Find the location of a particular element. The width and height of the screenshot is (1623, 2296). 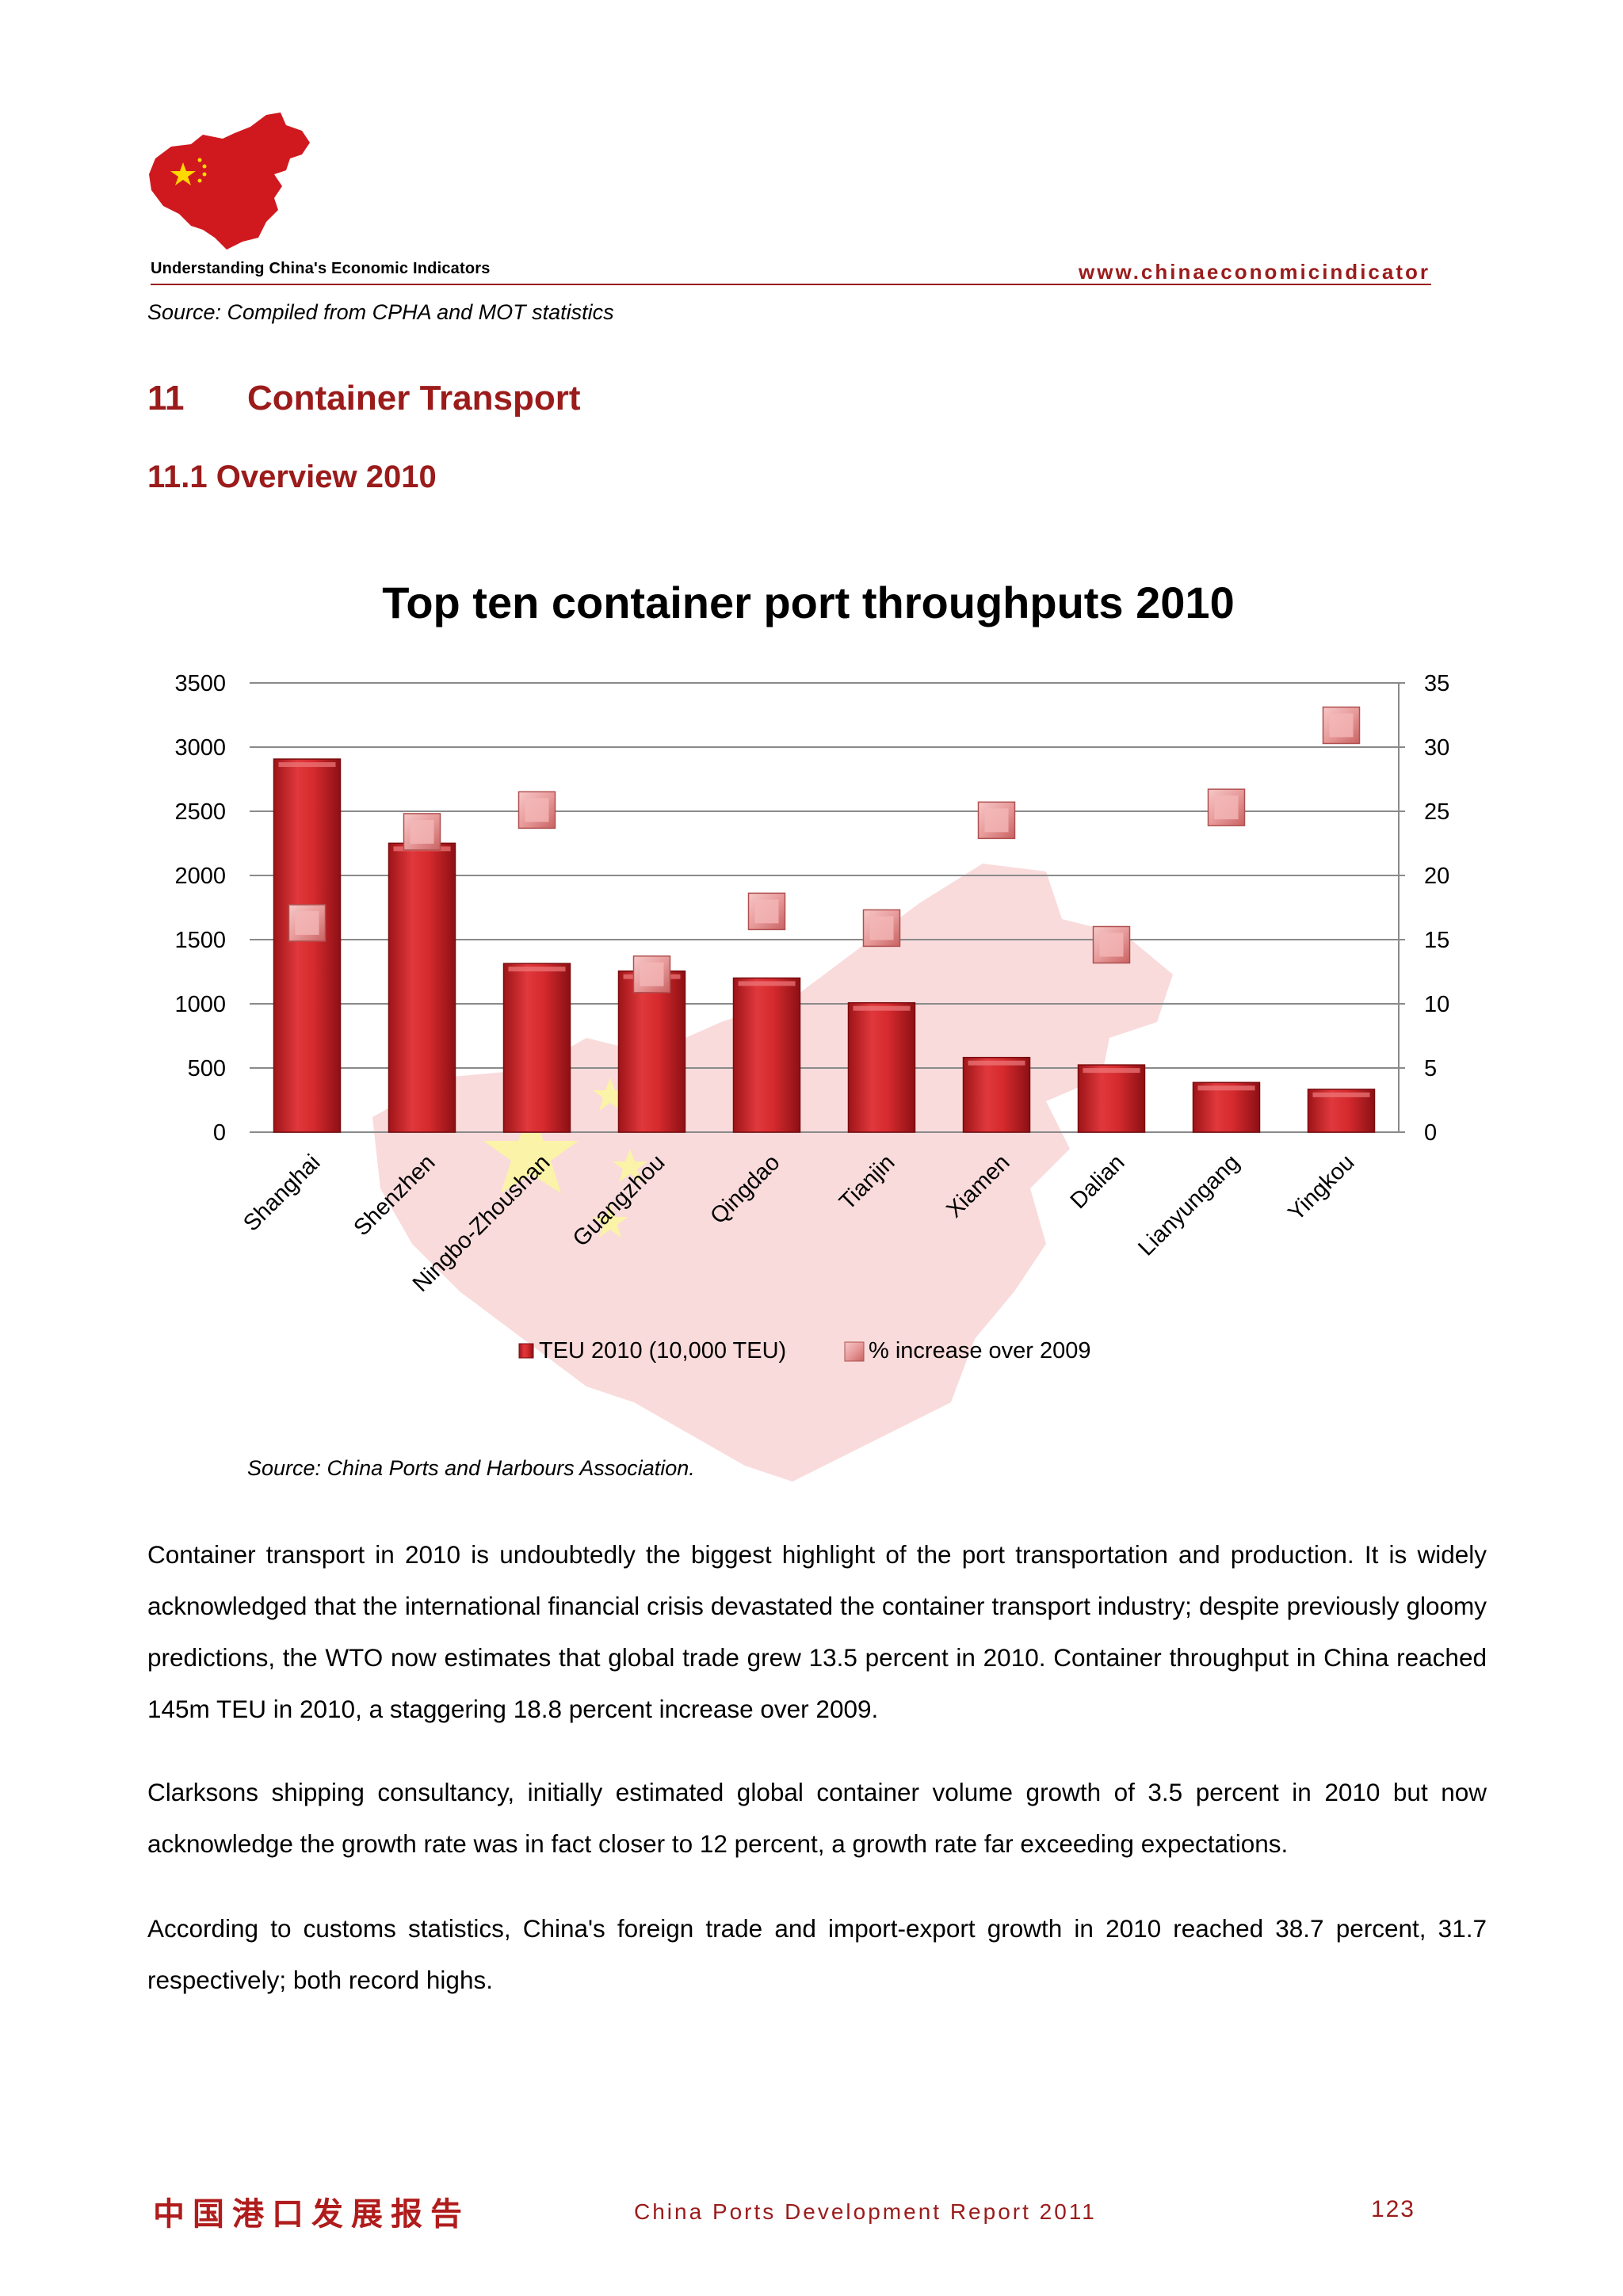

footer-chinese-title: 中国港口发展报告 is located at coordinates (311, 2214).